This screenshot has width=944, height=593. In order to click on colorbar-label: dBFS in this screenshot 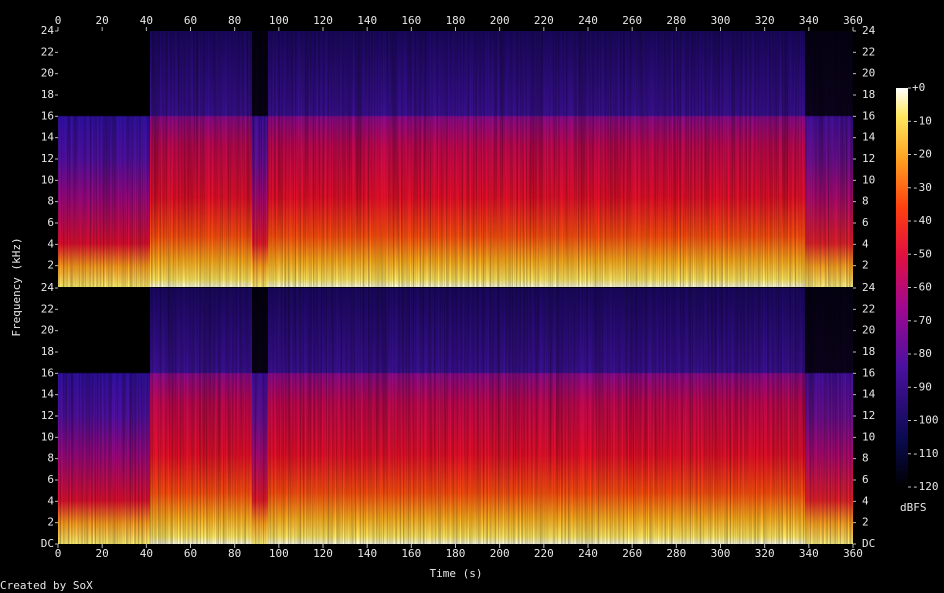, I will do `click(913, 507)`.